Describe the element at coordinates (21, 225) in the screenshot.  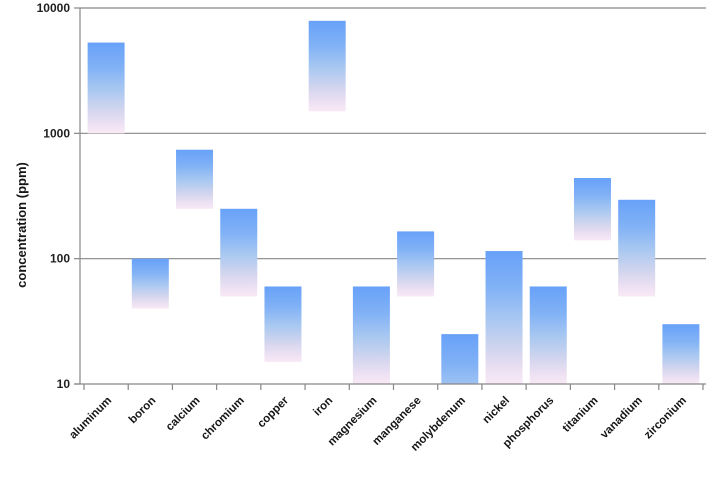
I see `y-axis-title: concentration (ppm)` at that location.